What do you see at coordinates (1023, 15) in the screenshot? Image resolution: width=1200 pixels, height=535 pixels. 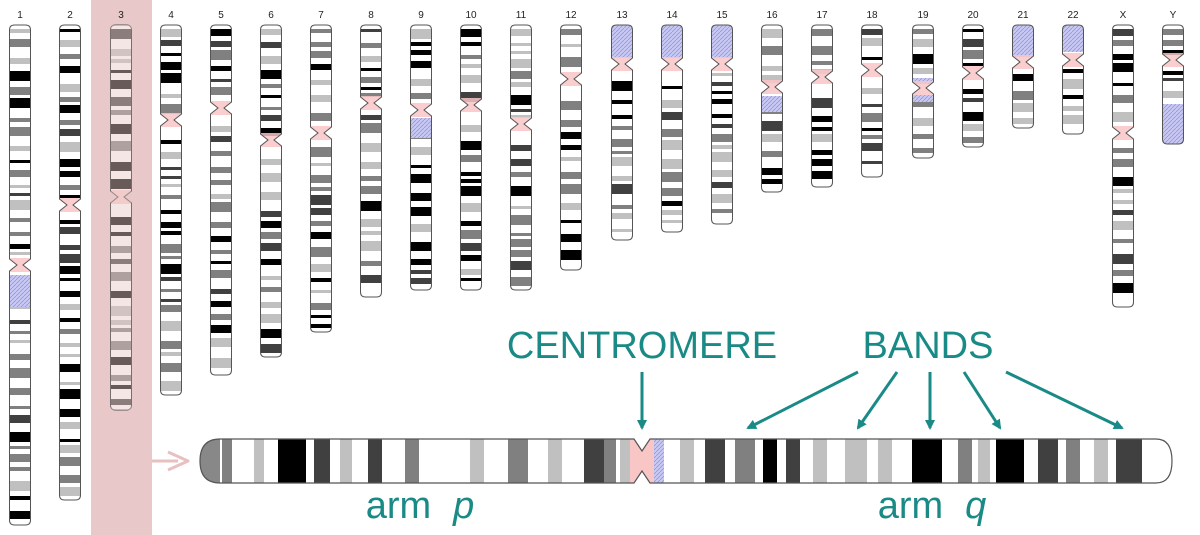 I see `chromosome-label-21: 21` at bounding box center [1023, 15].